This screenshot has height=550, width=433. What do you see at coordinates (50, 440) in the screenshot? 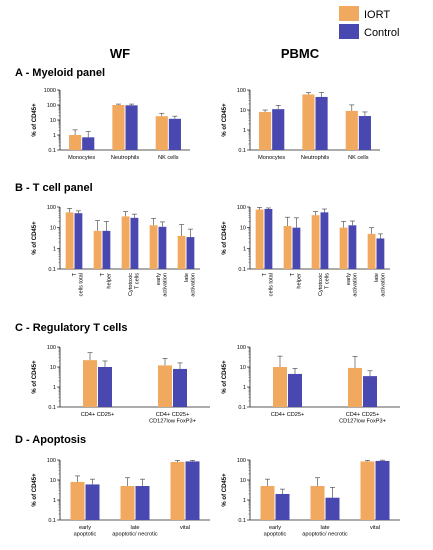
I see `panel-title-apoptosis: D - Apoptosis` at bounding box center [50, 440].